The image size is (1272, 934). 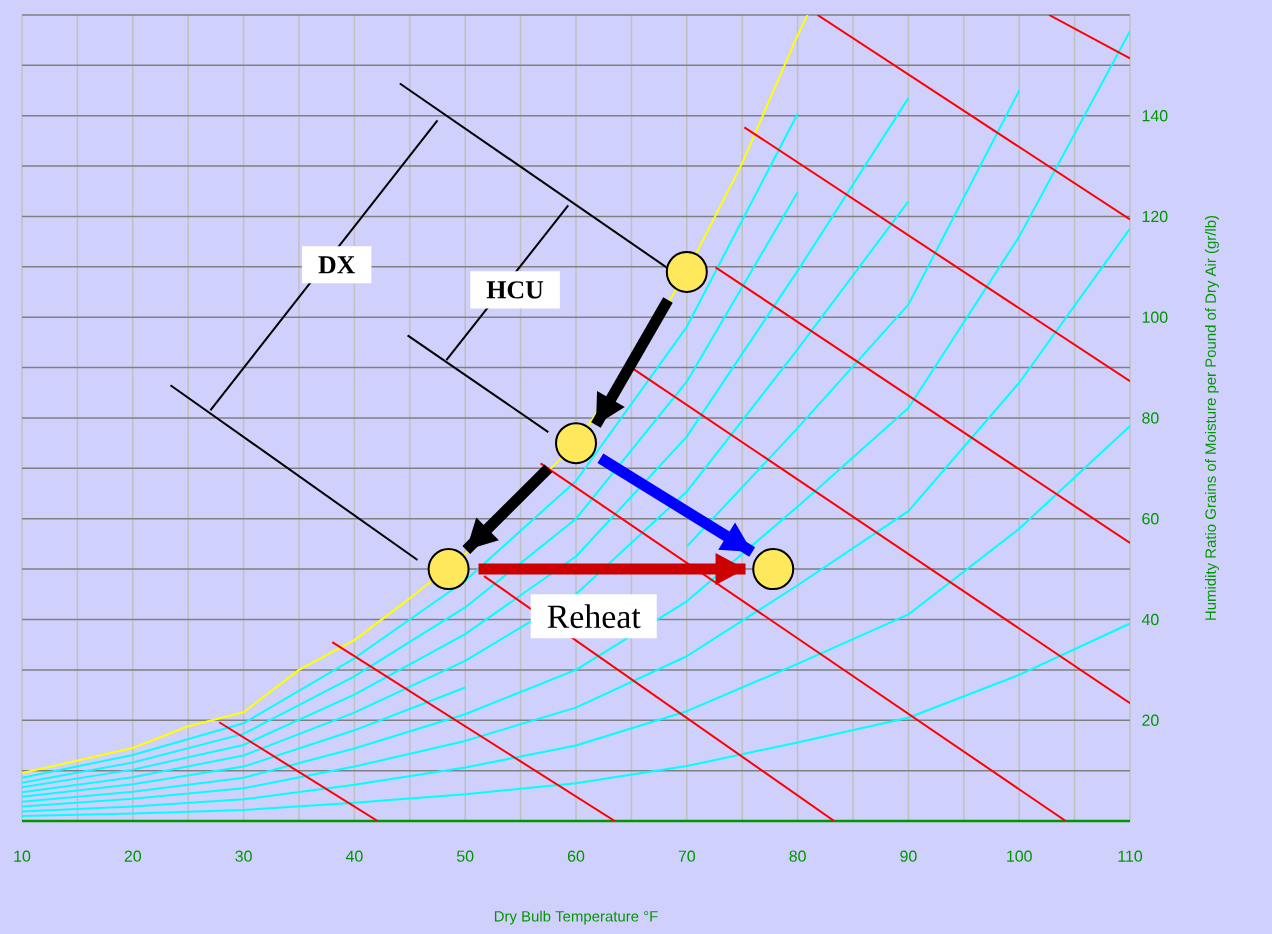 What do you see at coordinates (337, 265) in the screenshot?
I see `annotation: DX` at bounding box center [337, 265].